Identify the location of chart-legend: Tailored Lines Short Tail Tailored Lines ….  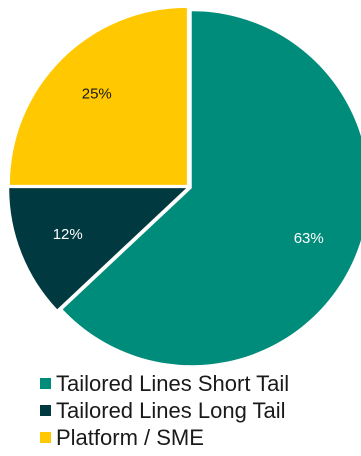
(164, 410).